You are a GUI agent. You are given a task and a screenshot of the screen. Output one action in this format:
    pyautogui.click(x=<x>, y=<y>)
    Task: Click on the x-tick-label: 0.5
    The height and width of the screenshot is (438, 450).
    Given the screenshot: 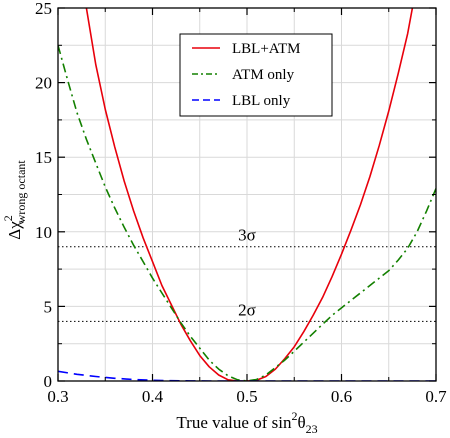 What is the action you would take?
    pyautogui.click(x=246, y=396)
    